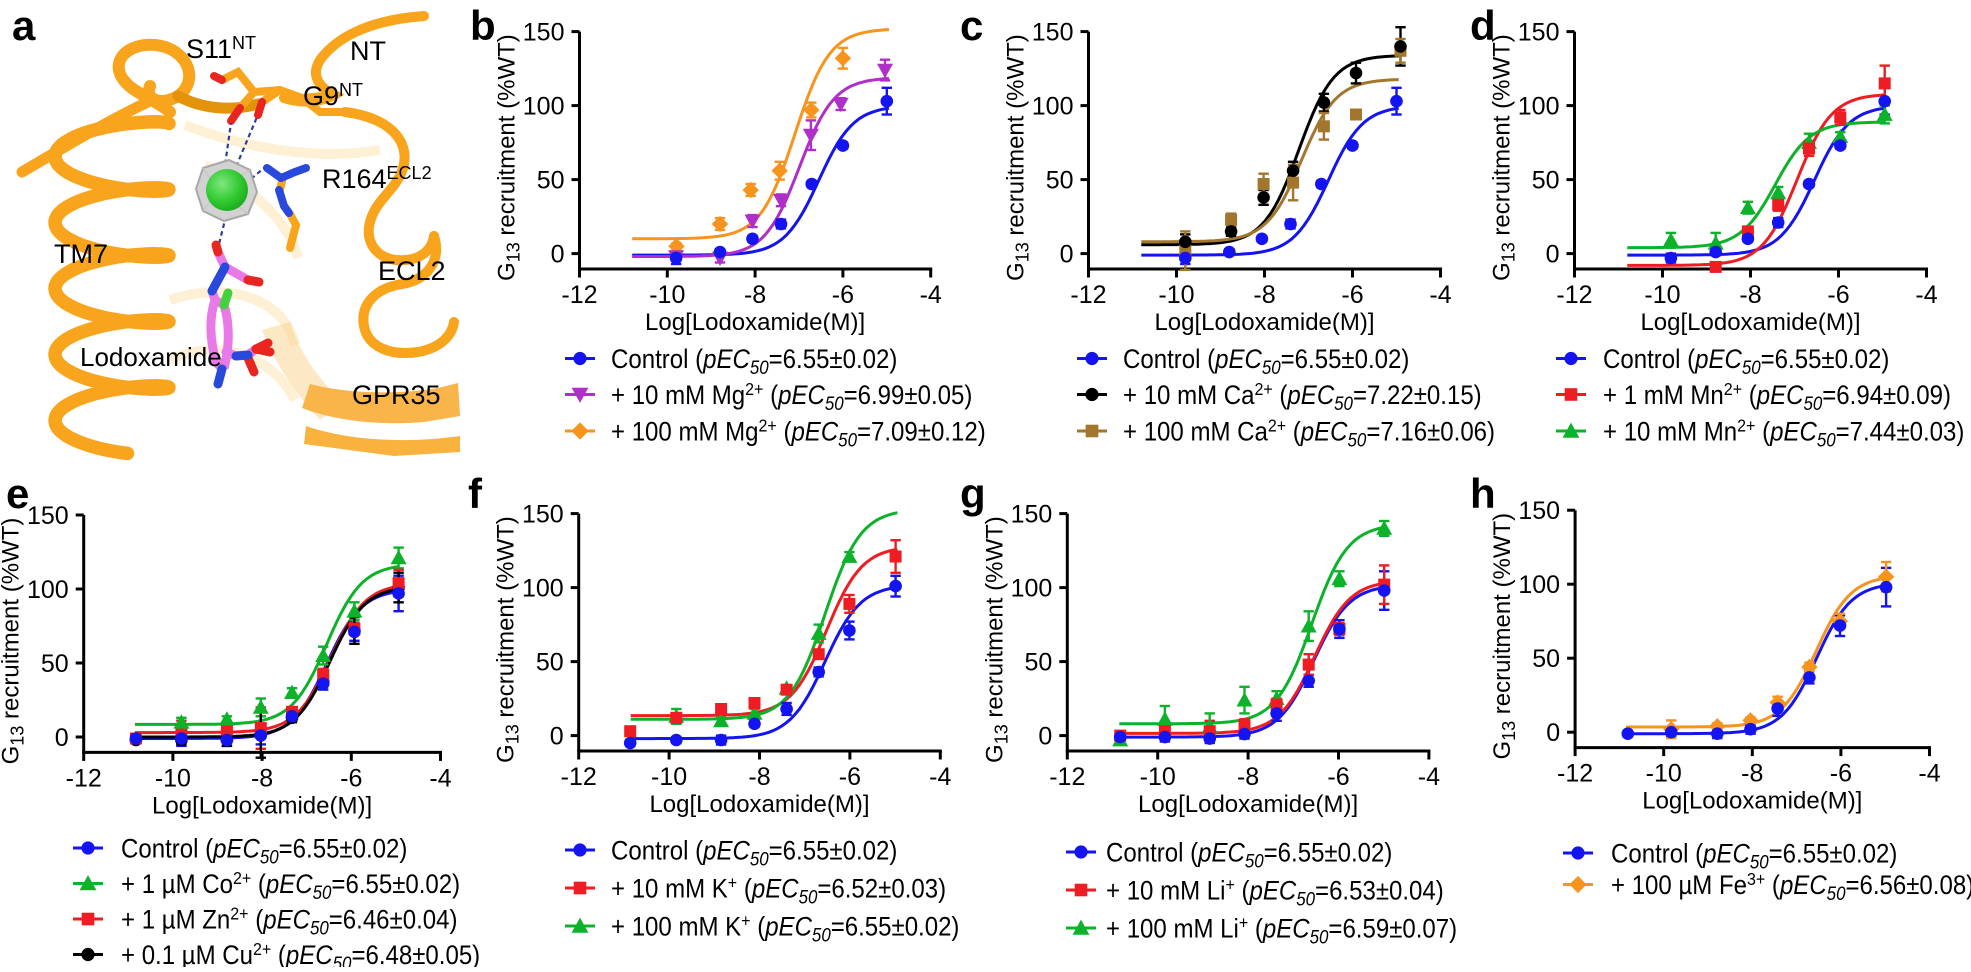 This screenshot has width=1971, height=972. What do you see at coordinates (483, 25) in the screenshot?
I see `svg-text: b` at bounding box center [483, 25].